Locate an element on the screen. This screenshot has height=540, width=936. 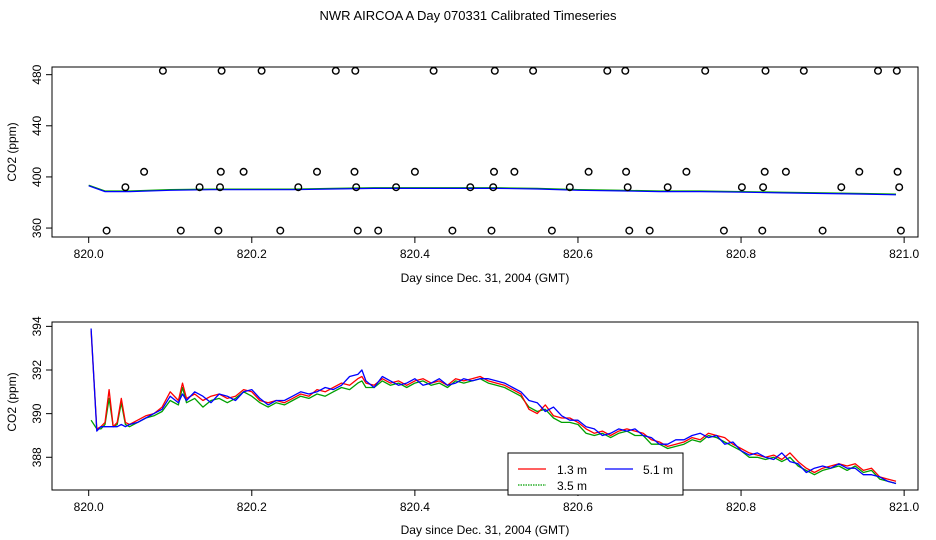
legend-box is located at coordinates (595, 474).